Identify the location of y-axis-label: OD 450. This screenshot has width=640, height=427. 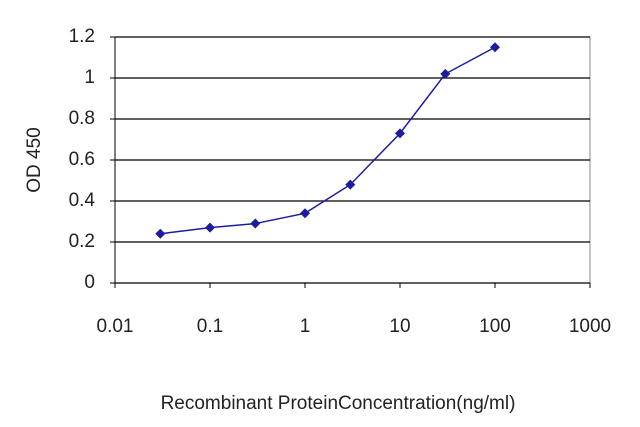
(34, 159).